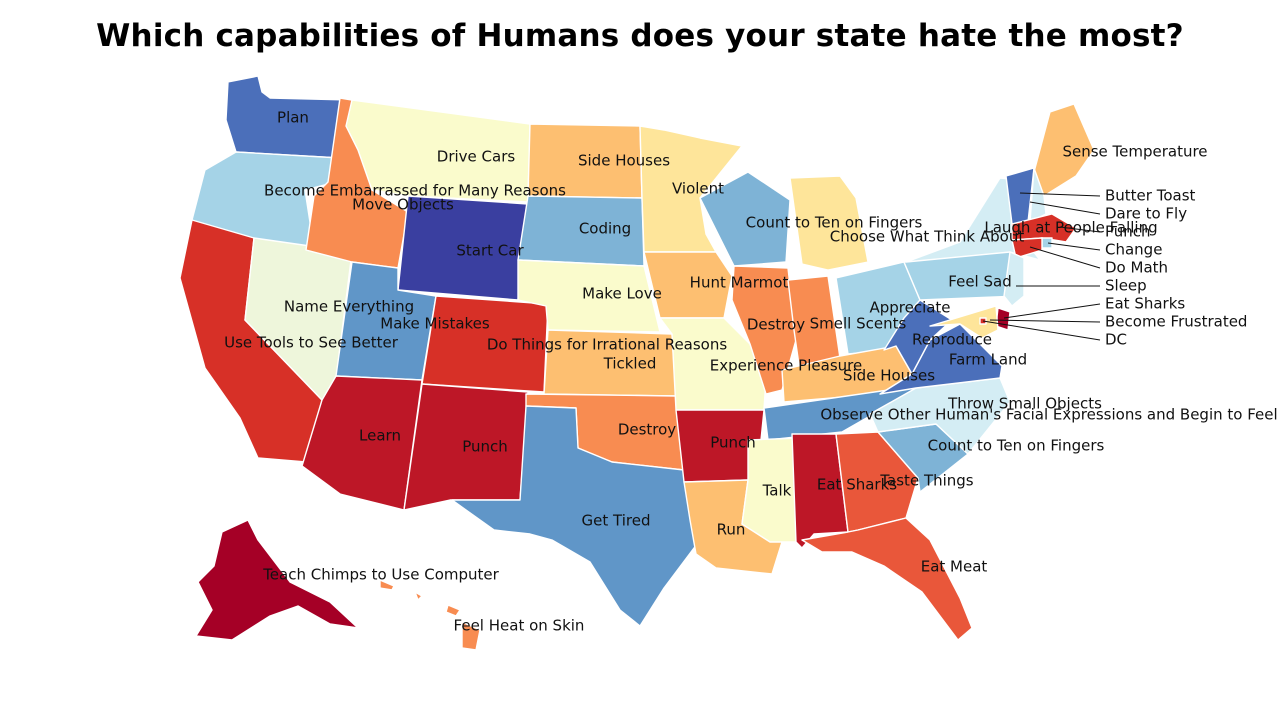 This screenshot has width=1280, height=720. What do you see at coordinates (1133, 250) in the screenshot?
I see `state-label-ri: Change` at bounding box center [1133, 250].